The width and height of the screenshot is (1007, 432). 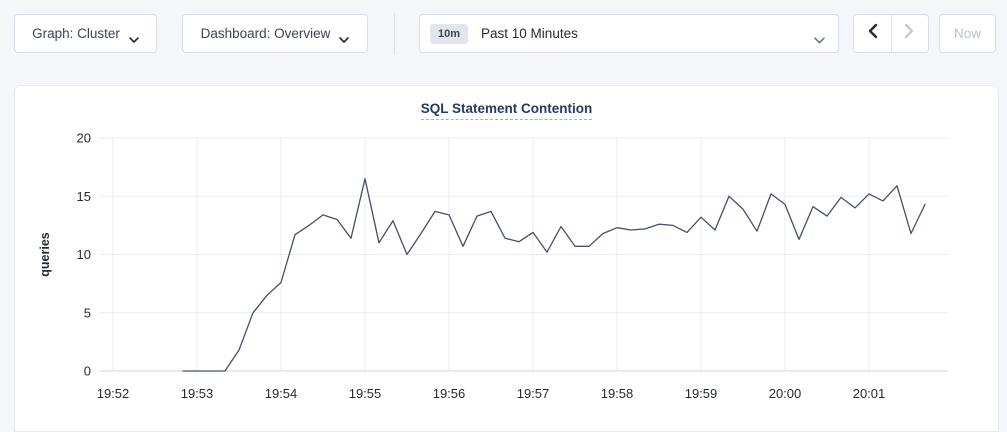 What do you see at coordinates (84, 196) in the screenshot?
I see `y-tick-label: 15` at bounding box center [84, 196].